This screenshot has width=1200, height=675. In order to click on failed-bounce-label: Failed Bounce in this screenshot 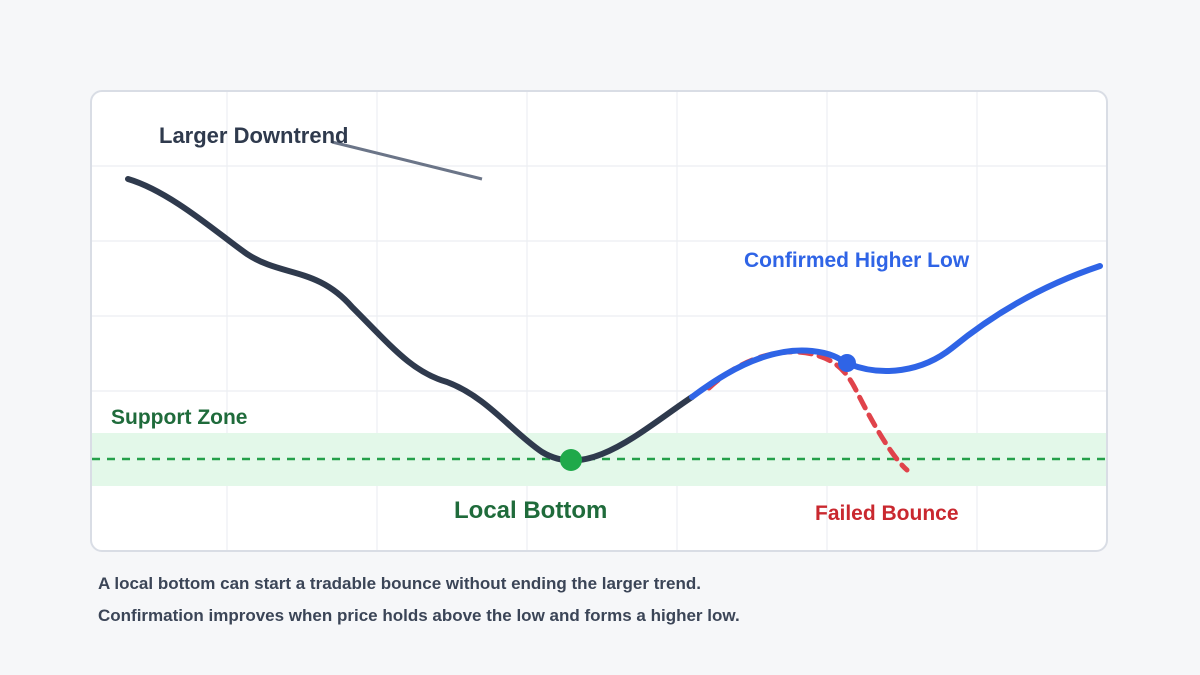, I will do `click(887, 513)`.